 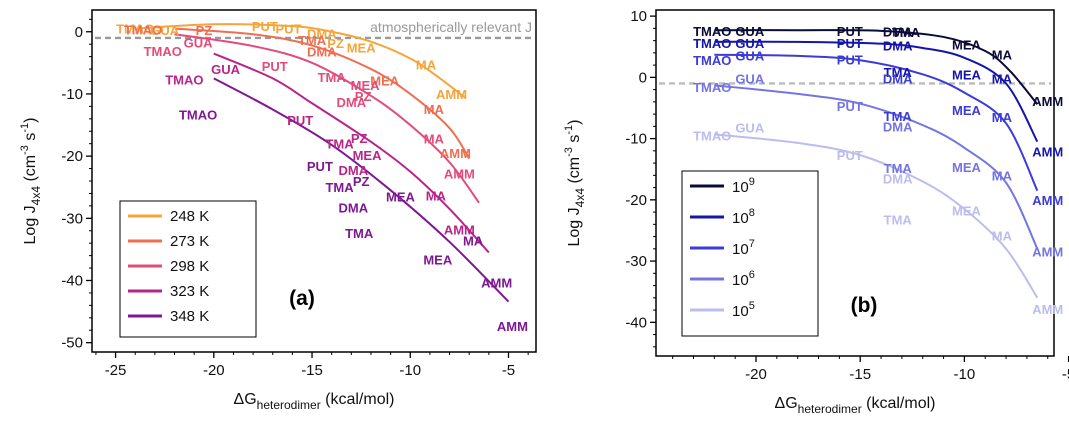 What do you see at coordinates (756, 374) in the screenshot?
I see `x-tick-label: -20` at bounding box center [756, 374].